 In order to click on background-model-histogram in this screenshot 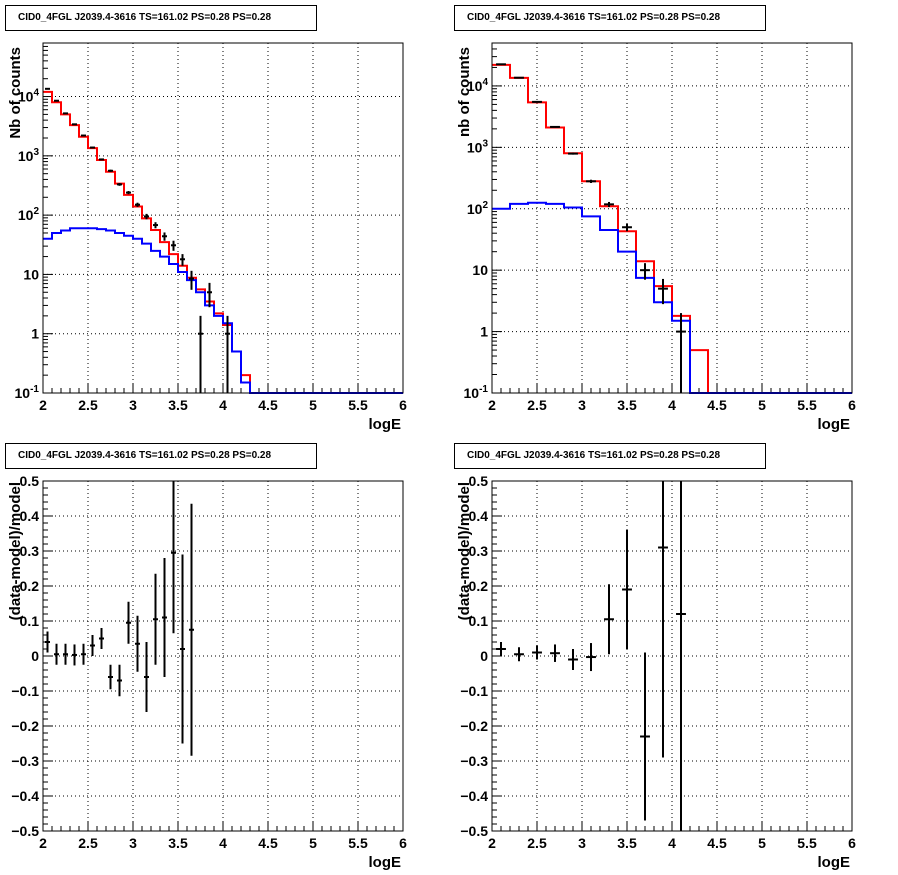, I will do `click(223, 310)`.